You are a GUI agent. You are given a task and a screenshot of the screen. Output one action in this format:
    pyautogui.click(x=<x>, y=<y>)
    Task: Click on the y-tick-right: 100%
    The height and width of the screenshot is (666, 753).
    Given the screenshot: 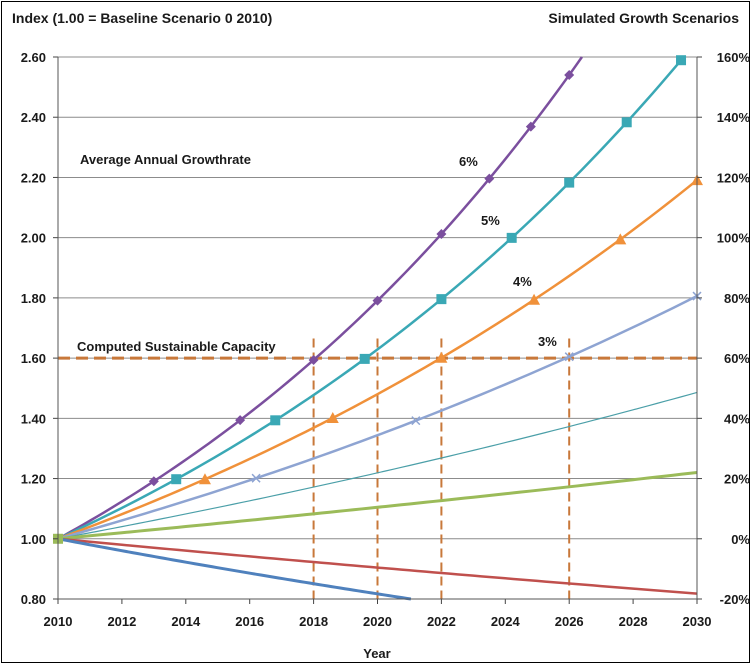 What is the action you would take?
    pyautogui.click(x=734, y=238)
    